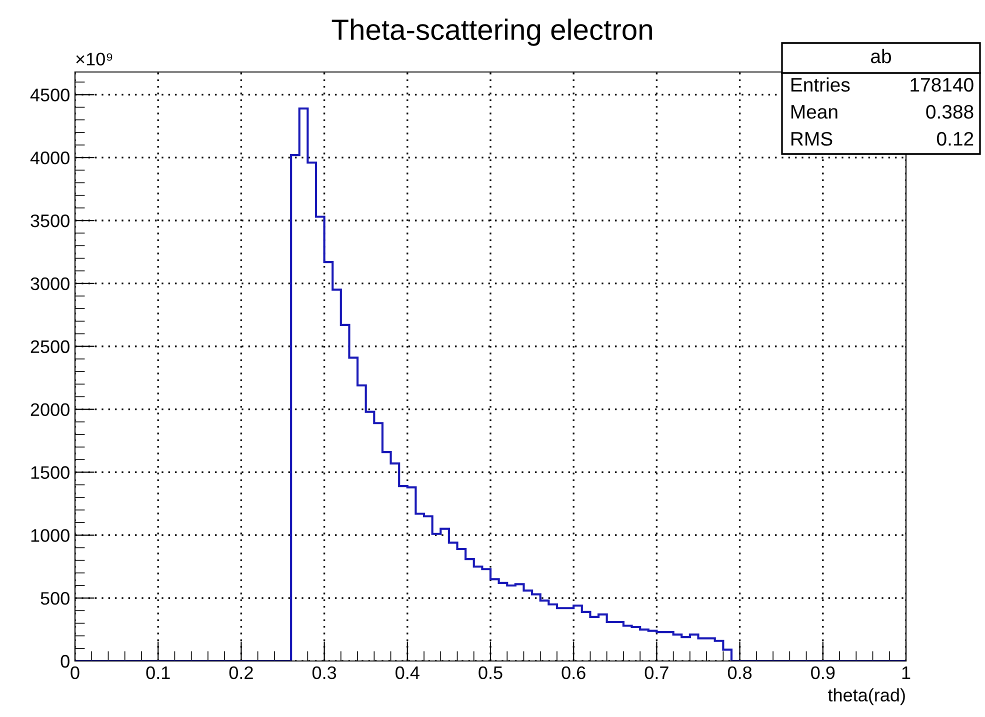 This screenshot has height=717, width=985. What do you see at coordinates (955, 139) in the screenshot?
I see `text: 0.12` at bounding box center [955, 139].